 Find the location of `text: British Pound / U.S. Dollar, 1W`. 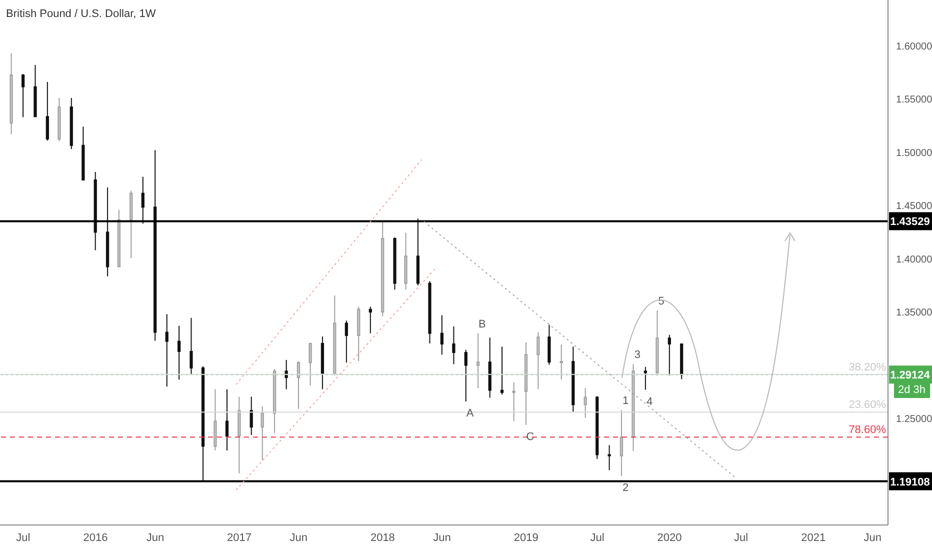

text: British Pound / U.S. Dollar, 1W is located at coordinates (81, 14).